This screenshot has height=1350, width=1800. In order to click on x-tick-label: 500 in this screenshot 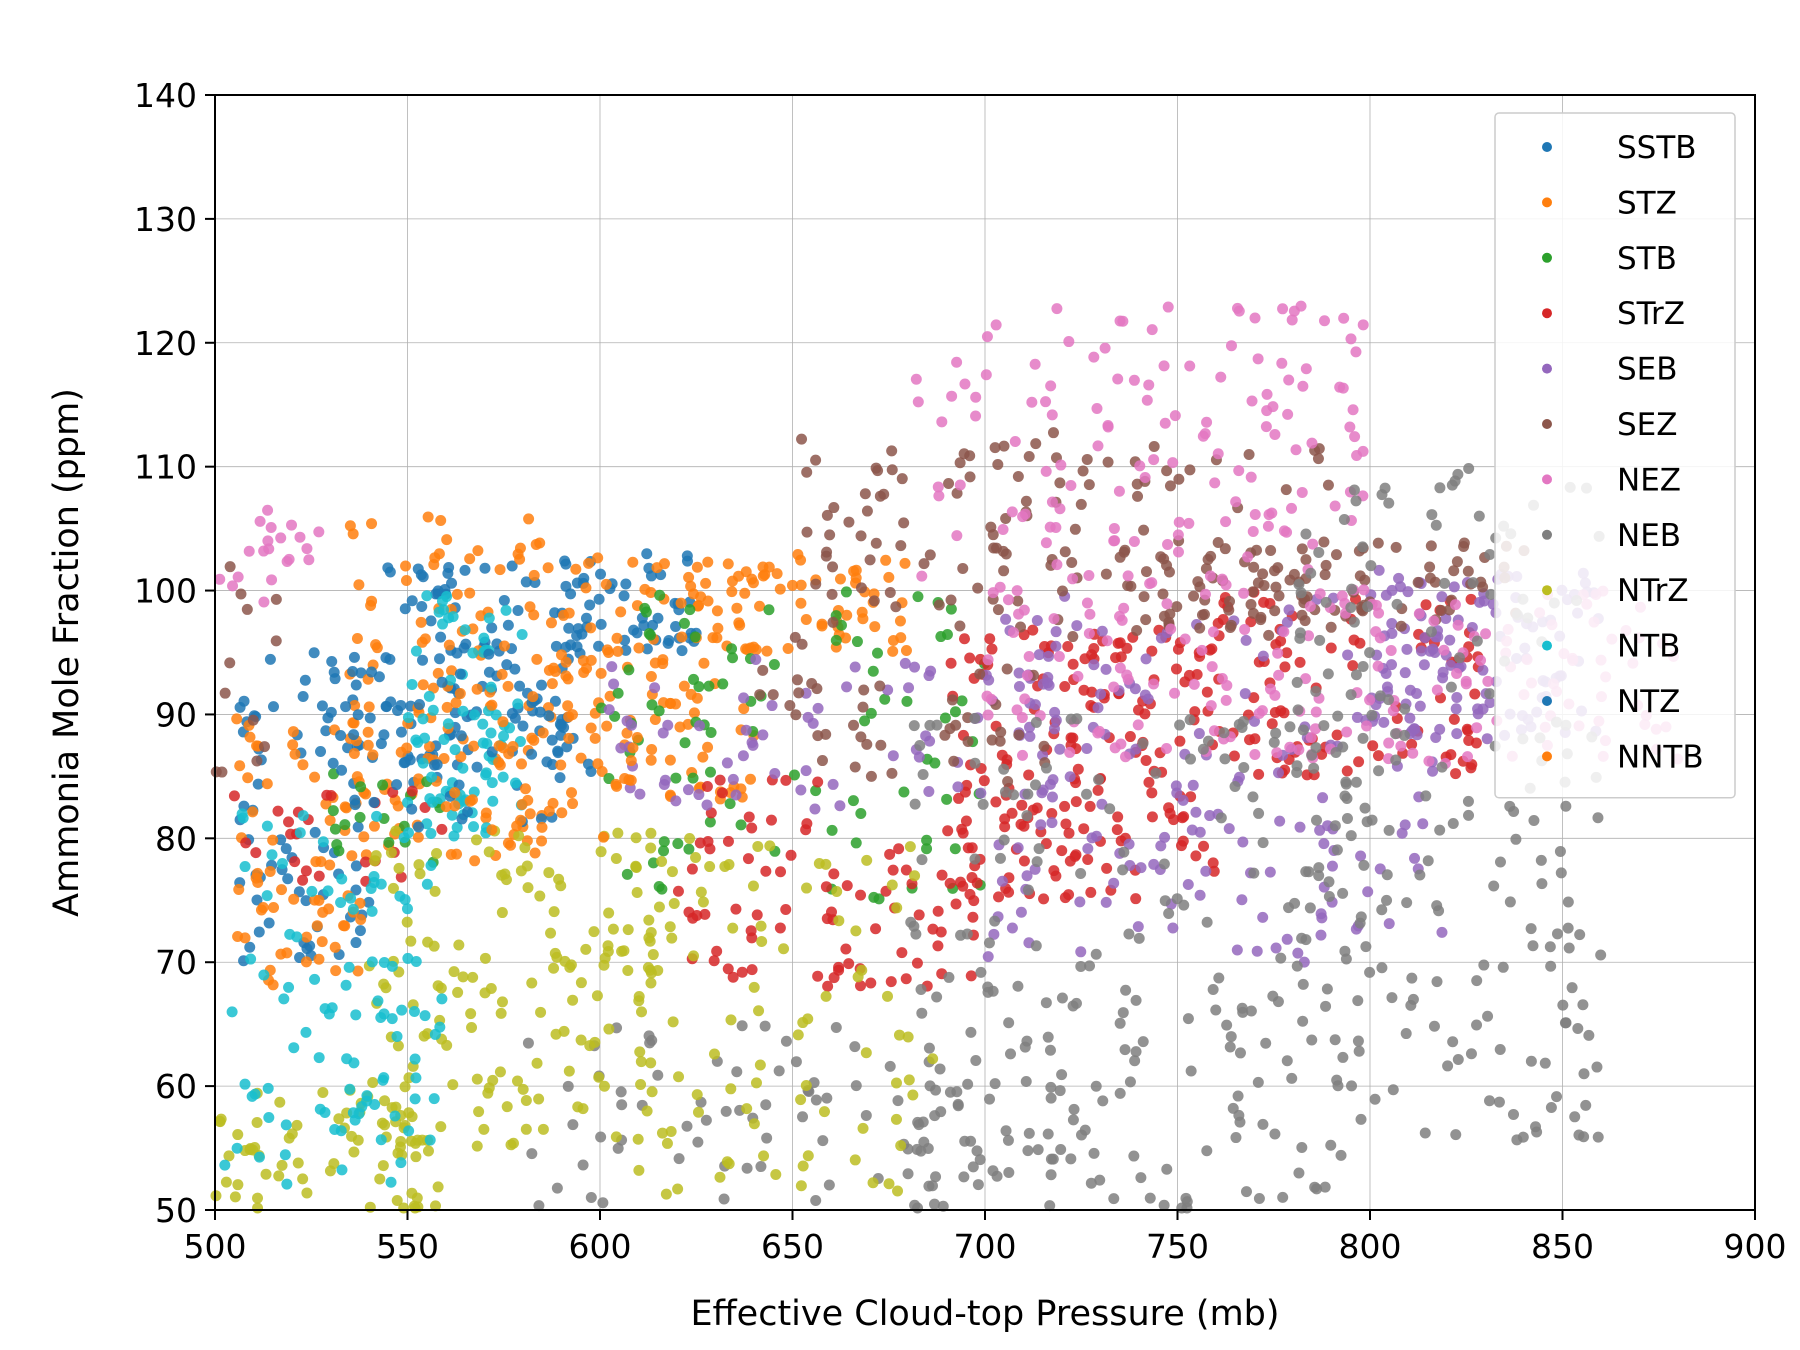, I will do `click(215, 1246)`.